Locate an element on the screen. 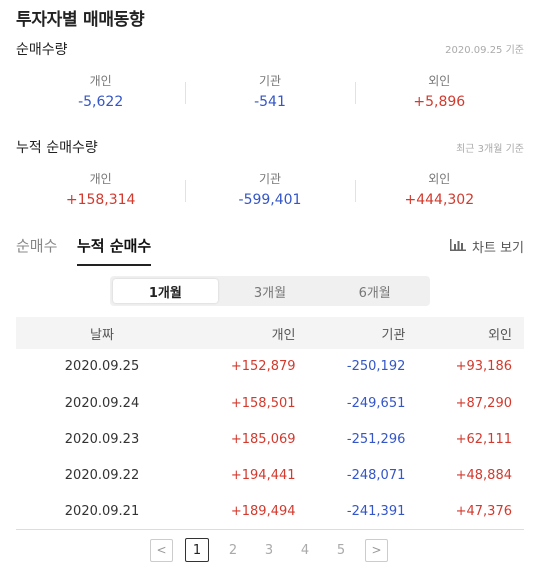 The image size is (542, 582). view-chart-button: 차트 보기 is located at coordinates (487, 246).